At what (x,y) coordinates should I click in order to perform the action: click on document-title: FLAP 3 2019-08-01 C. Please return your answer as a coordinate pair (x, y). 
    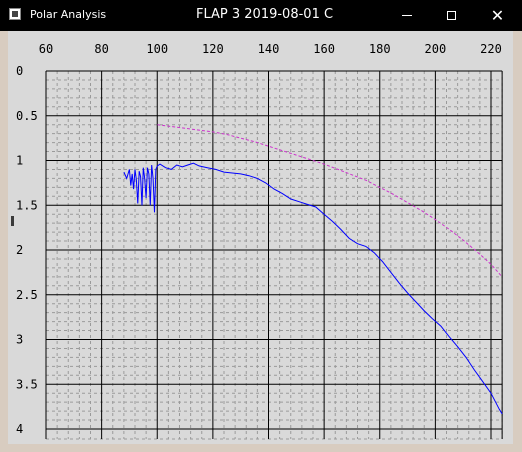
    Looking at the image, I should click on (265, 14).